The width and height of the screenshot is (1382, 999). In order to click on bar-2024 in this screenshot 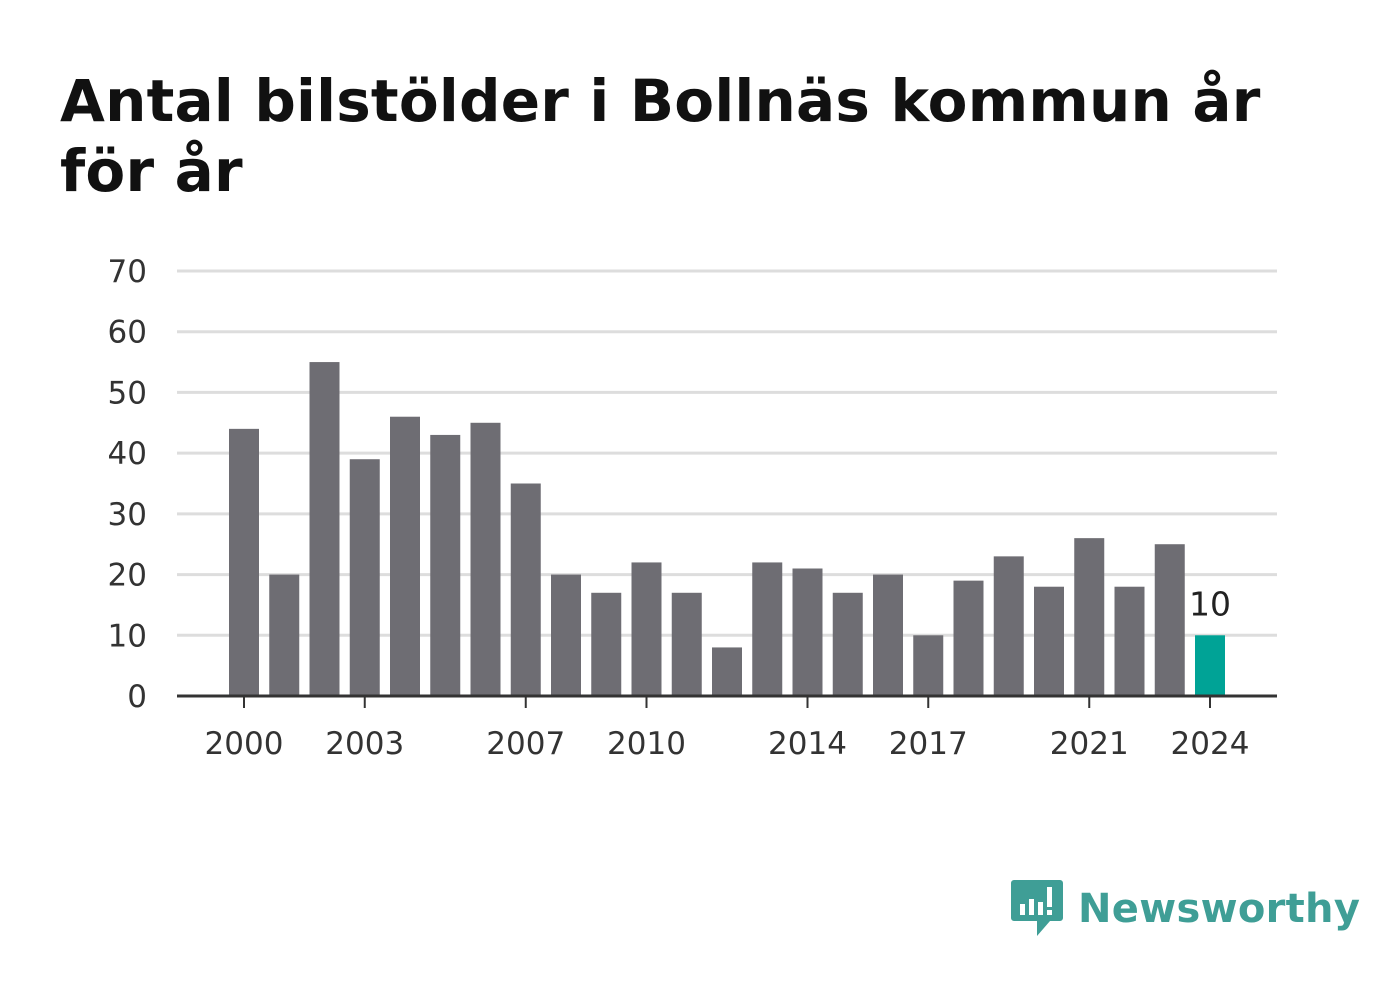, I will do `click(1210, 665)`.